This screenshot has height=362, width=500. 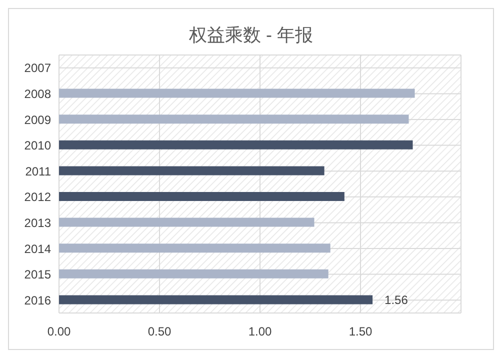 What do you see at coordinates (38, 249) in the screenshot?
I see `y-tick-label: 2014` at bounding box center [38, 249].